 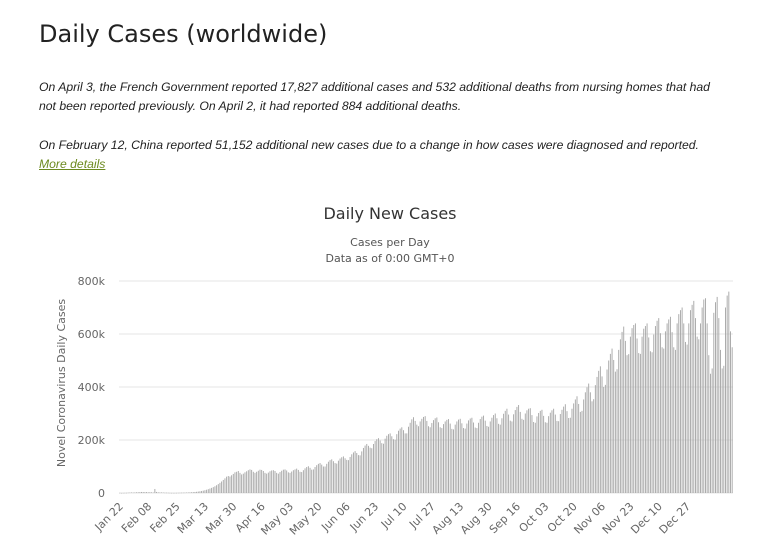 What do you see at coordinates (221, 518) in the screenshot?
I see `x-tick-label: Mar 30` at bounding box center [221, 518].